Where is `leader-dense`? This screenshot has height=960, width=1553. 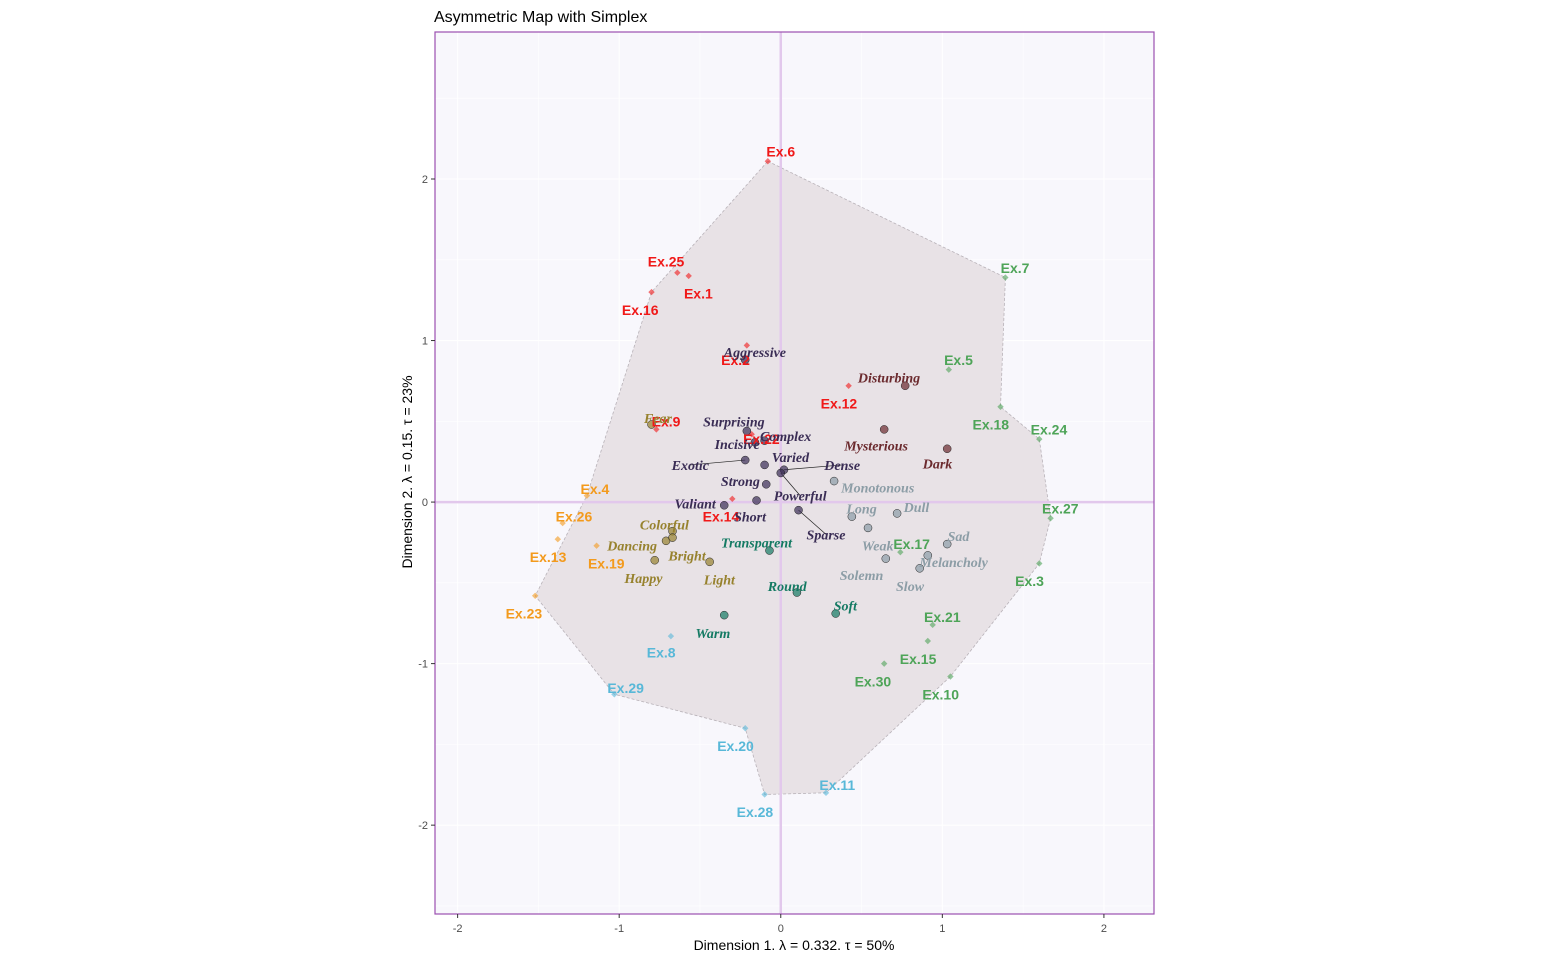
leader-dense is located at coordinates (813, 467).